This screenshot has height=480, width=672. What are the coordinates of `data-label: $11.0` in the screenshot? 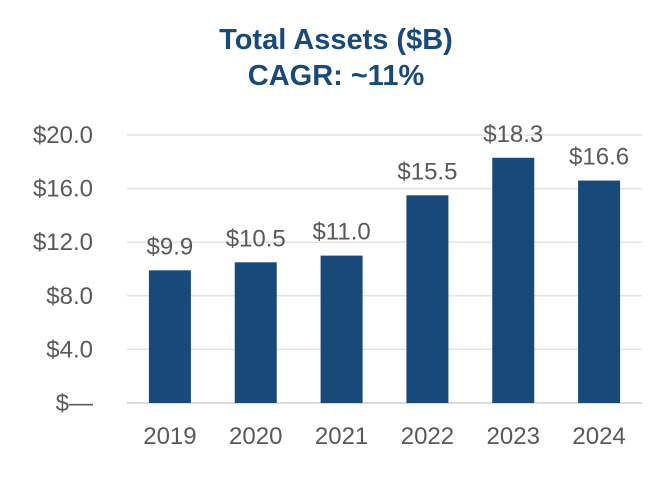 It's located at (341, 232).